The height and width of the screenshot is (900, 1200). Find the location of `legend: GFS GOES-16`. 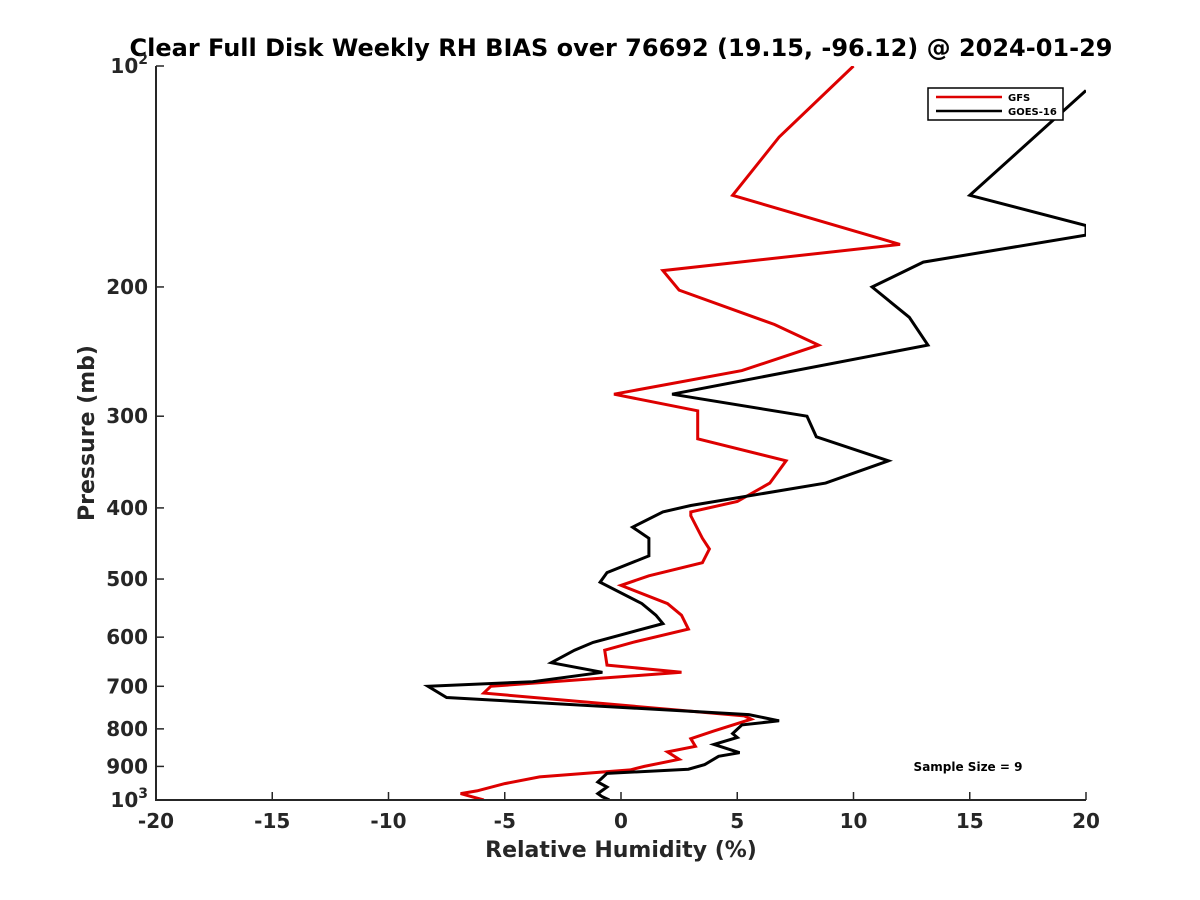

legend: GFS GOES-16 is located at coordinates (995, 104).